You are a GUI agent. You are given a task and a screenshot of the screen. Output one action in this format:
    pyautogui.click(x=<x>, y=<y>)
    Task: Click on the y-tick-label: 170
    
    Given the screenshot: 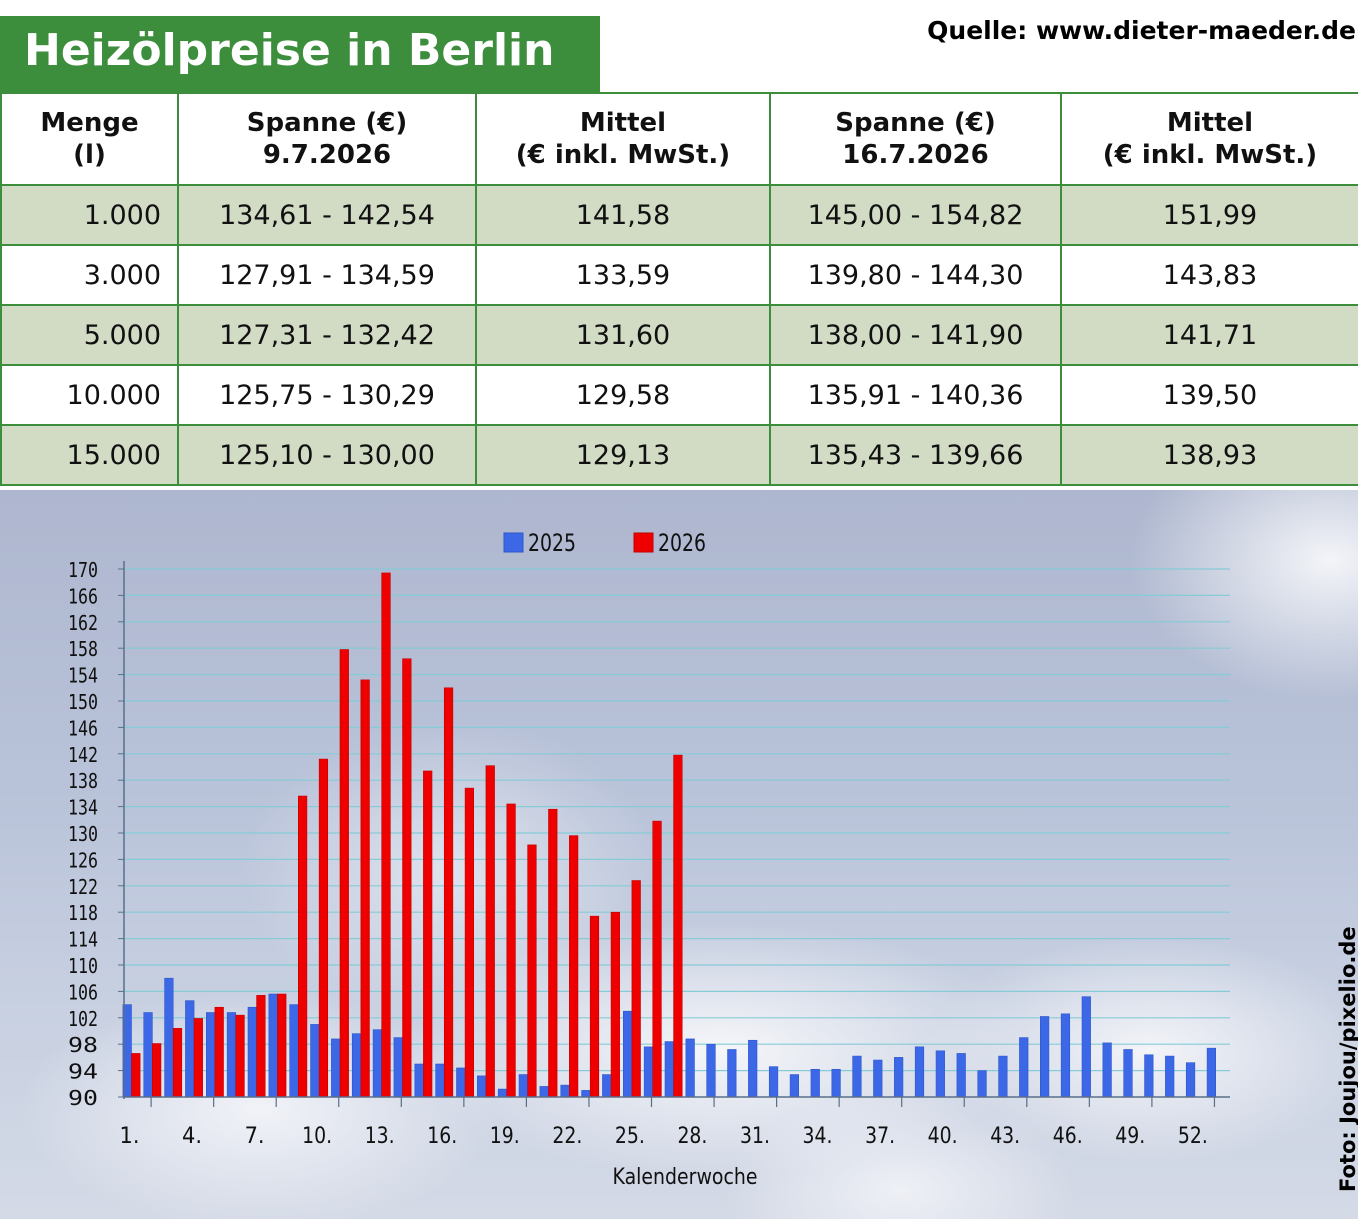 What is the action you would take?
    pyautogui.click(x=83, y=570)
    